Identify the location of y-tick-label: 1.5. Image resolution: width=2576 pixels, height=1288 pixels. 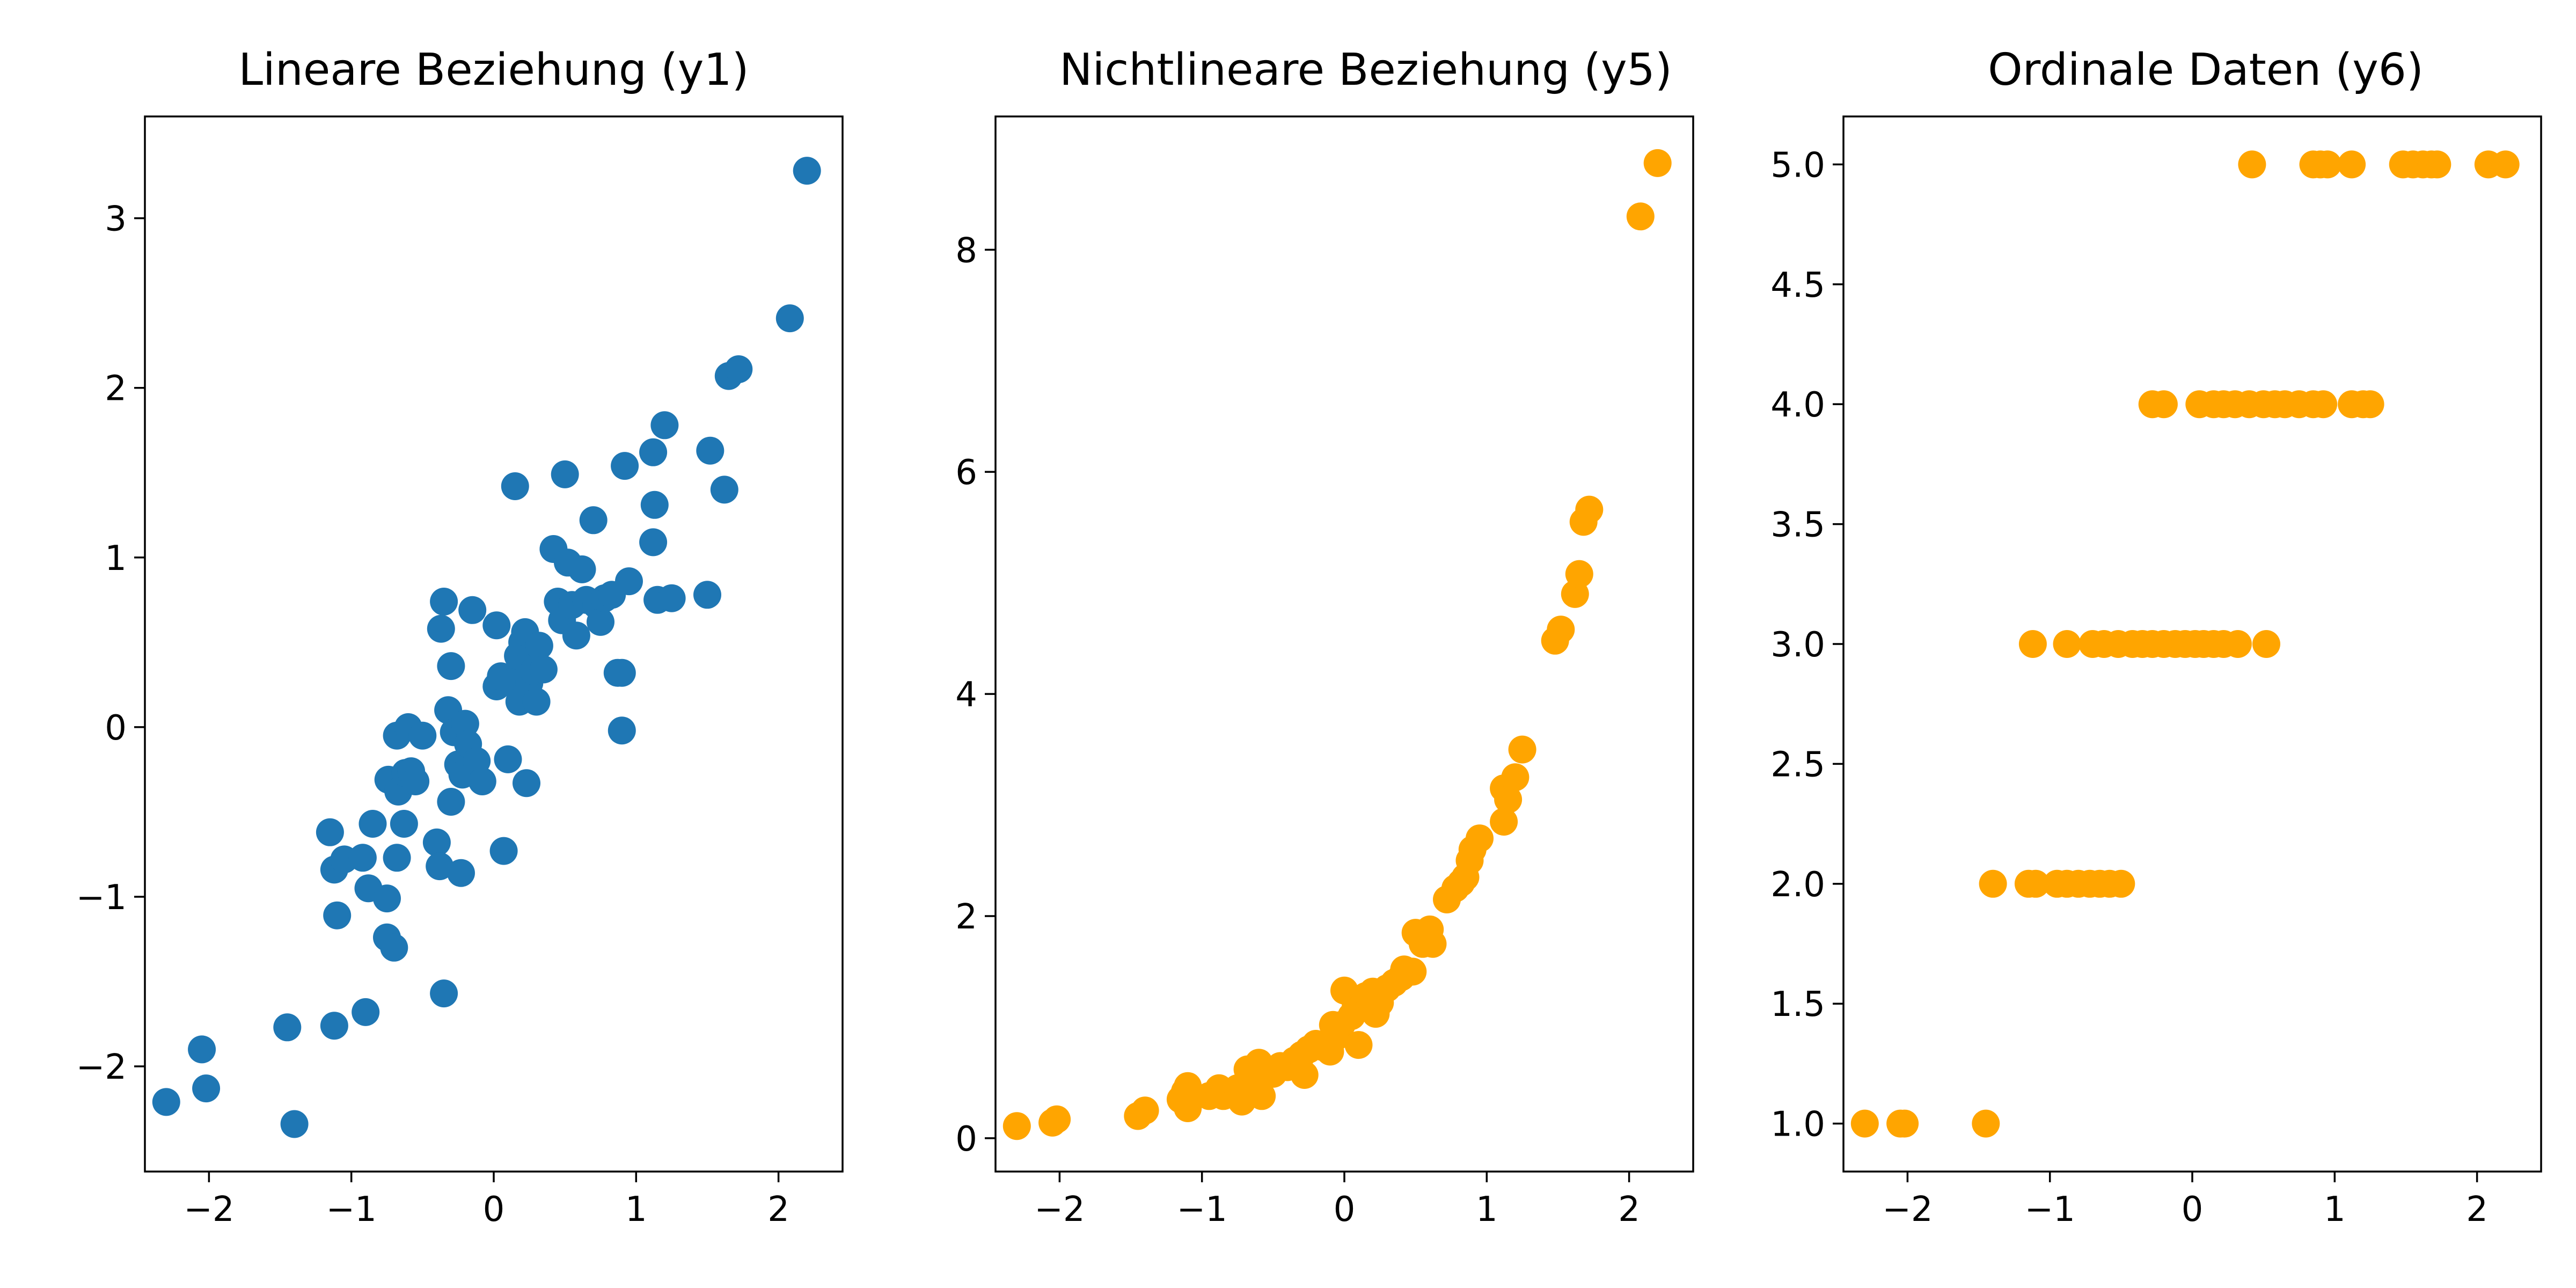
(1797, 1004).